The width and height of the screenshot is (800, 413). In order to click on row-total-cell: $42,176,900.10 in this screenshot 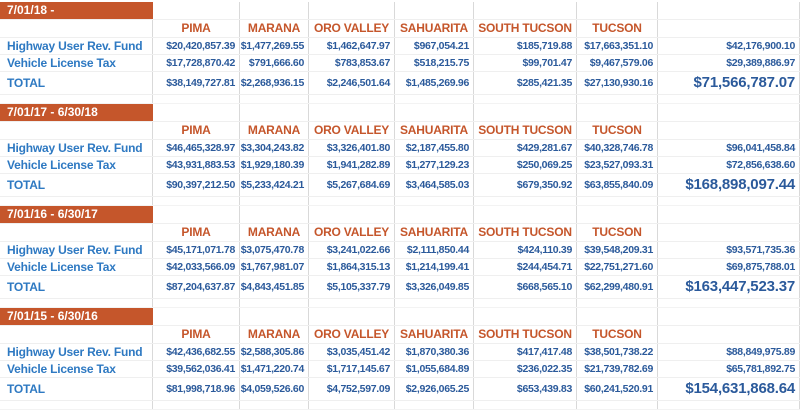, I will do `click(729, 46)`.